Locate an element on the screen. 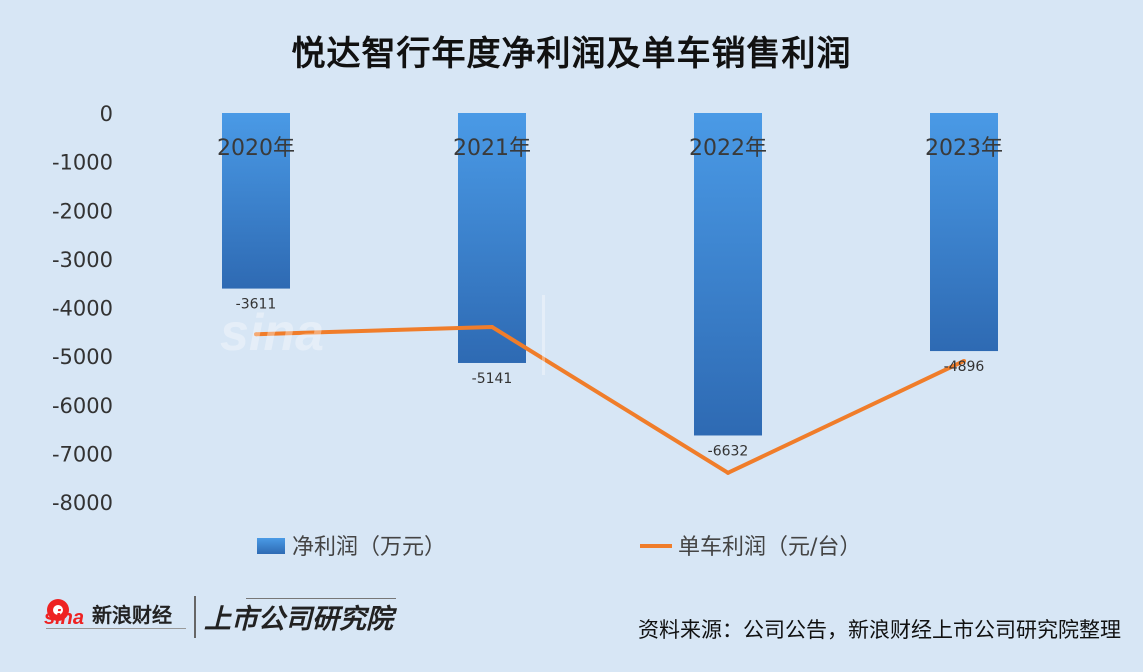 The image size is (1143, 672). source-note: 资料来源：公司公告，新浪财经上市公司研究院整理 is located at coordinates (879, 630).